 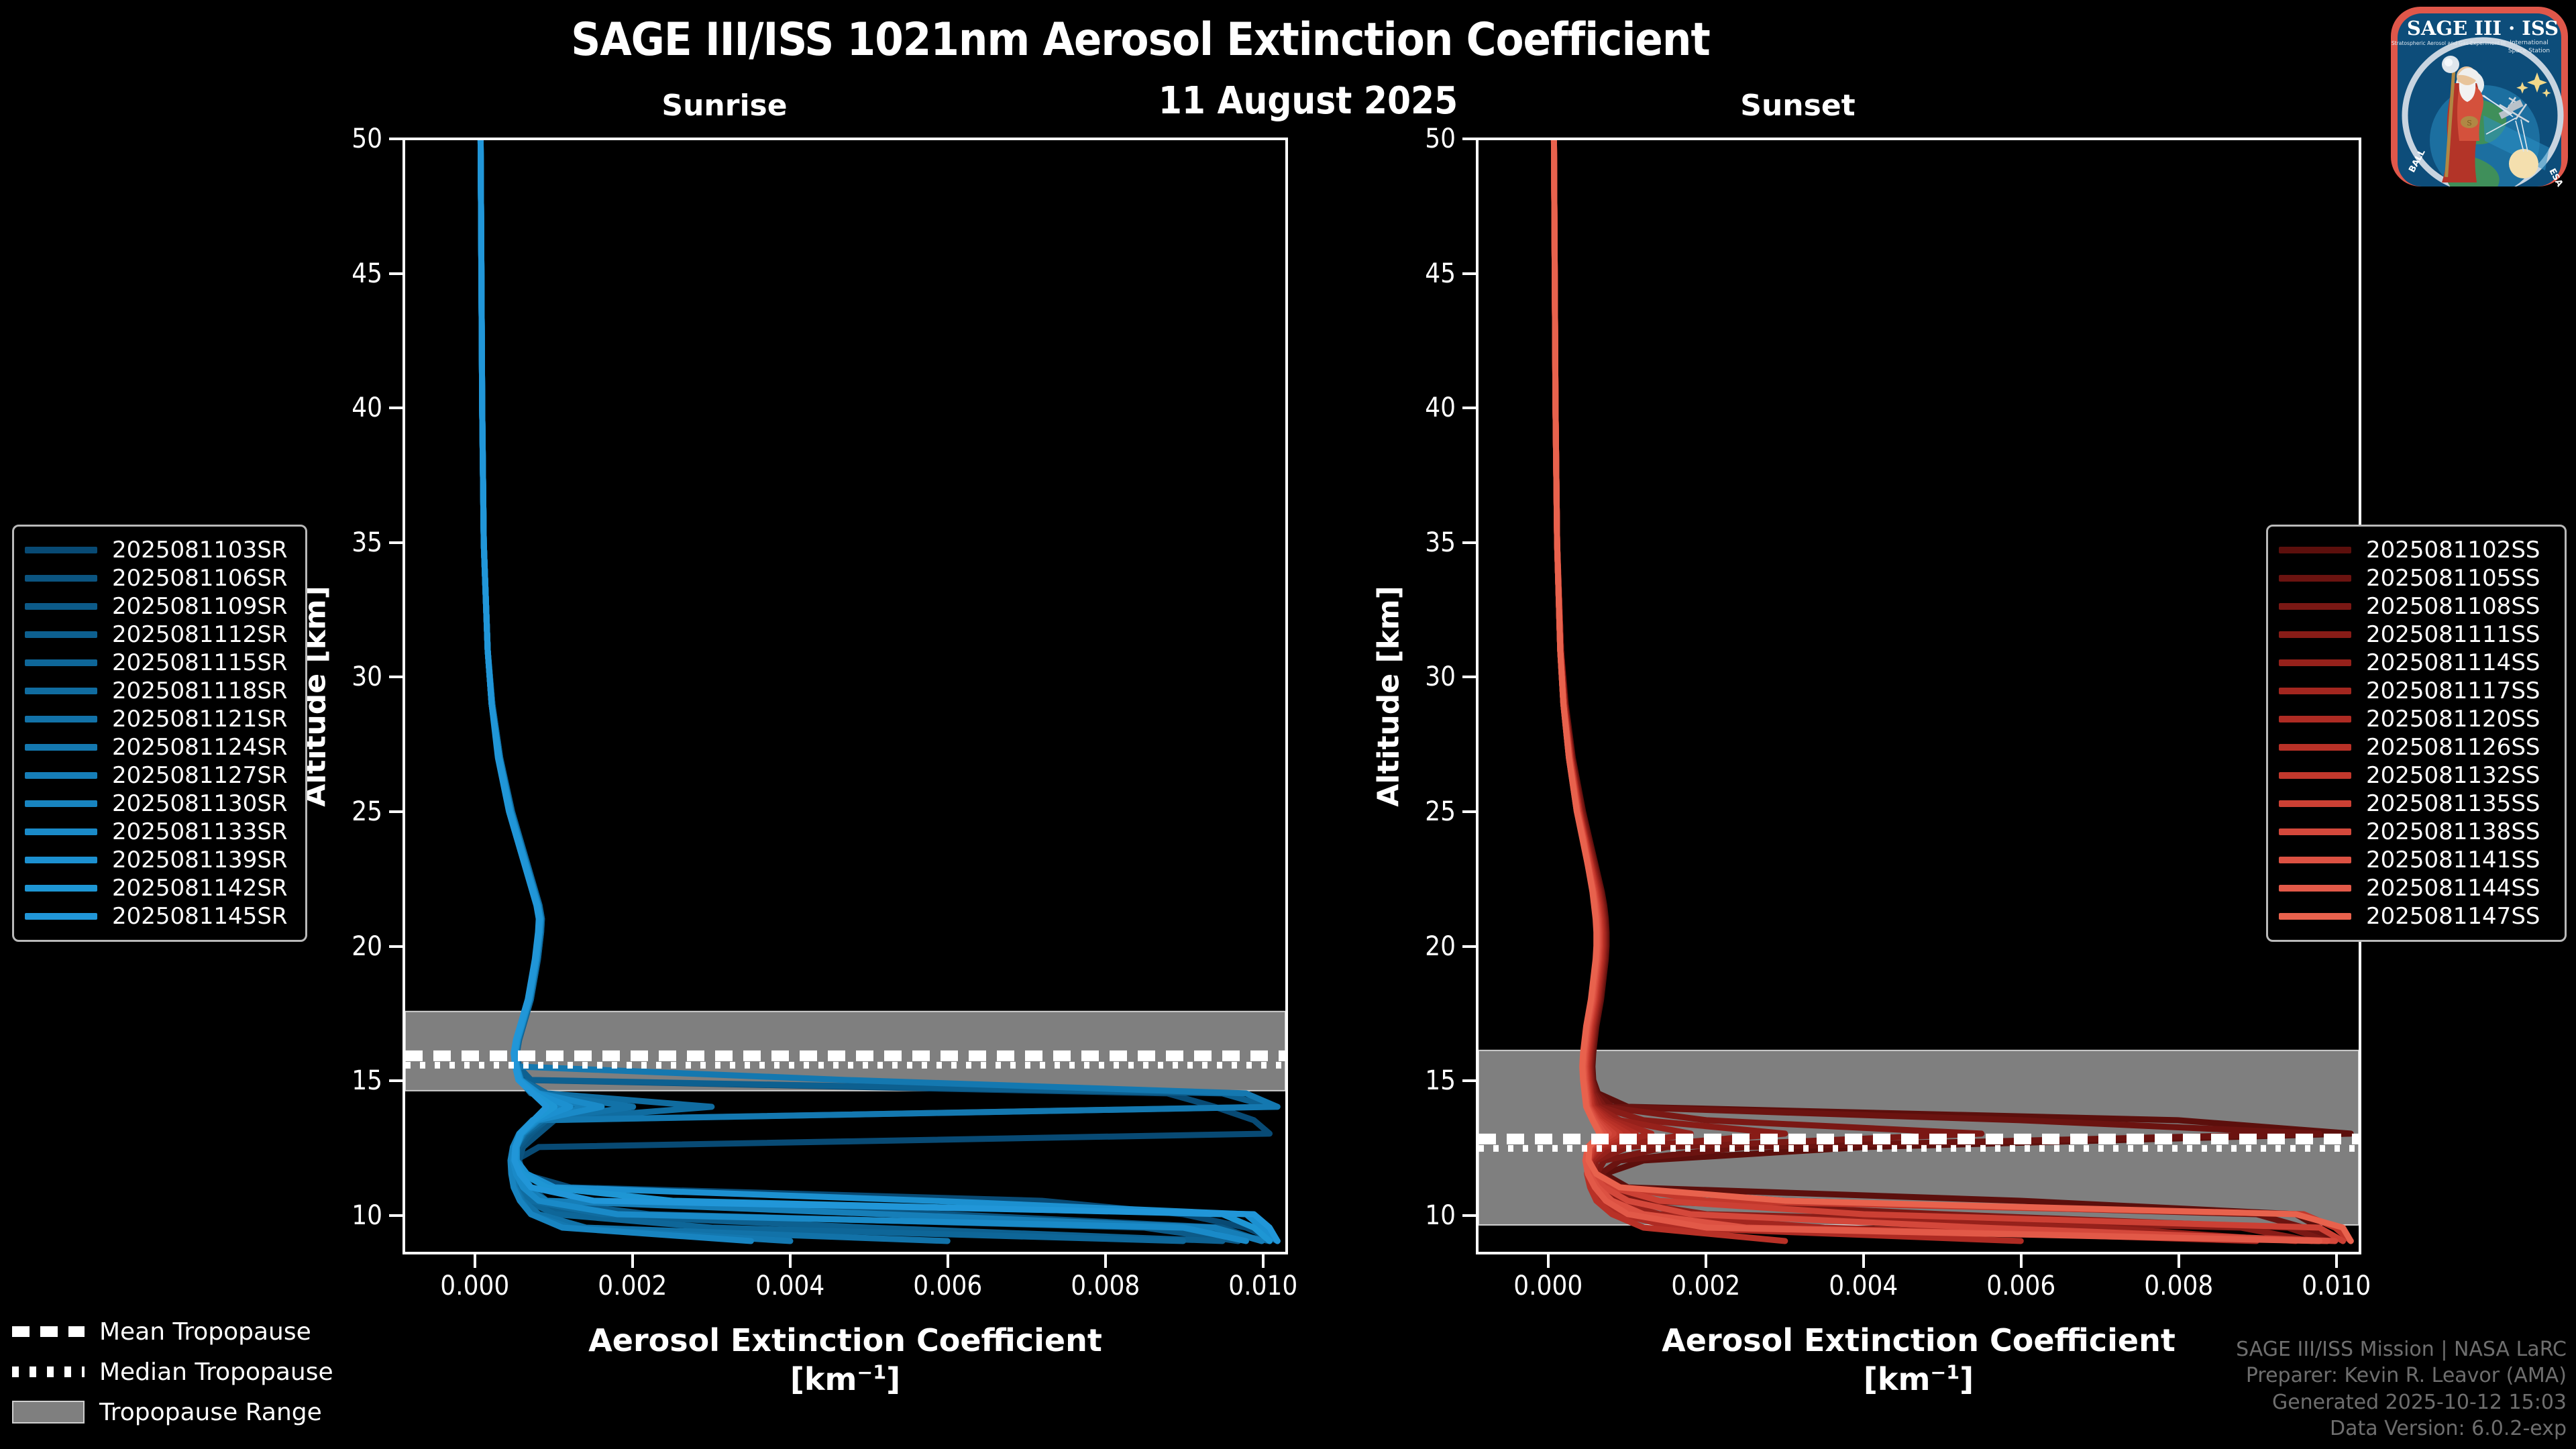 I want to click on legend-item-sunset-row: 2025081141SS, so click(x=2416, y=860).